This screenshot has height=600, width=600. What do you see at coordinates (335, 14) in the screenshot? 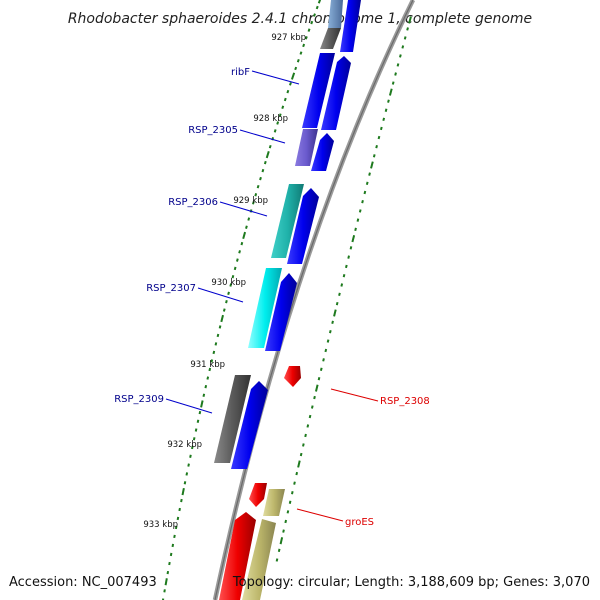
I see `gene-box-top-steel` at bounding box center [335, 14].